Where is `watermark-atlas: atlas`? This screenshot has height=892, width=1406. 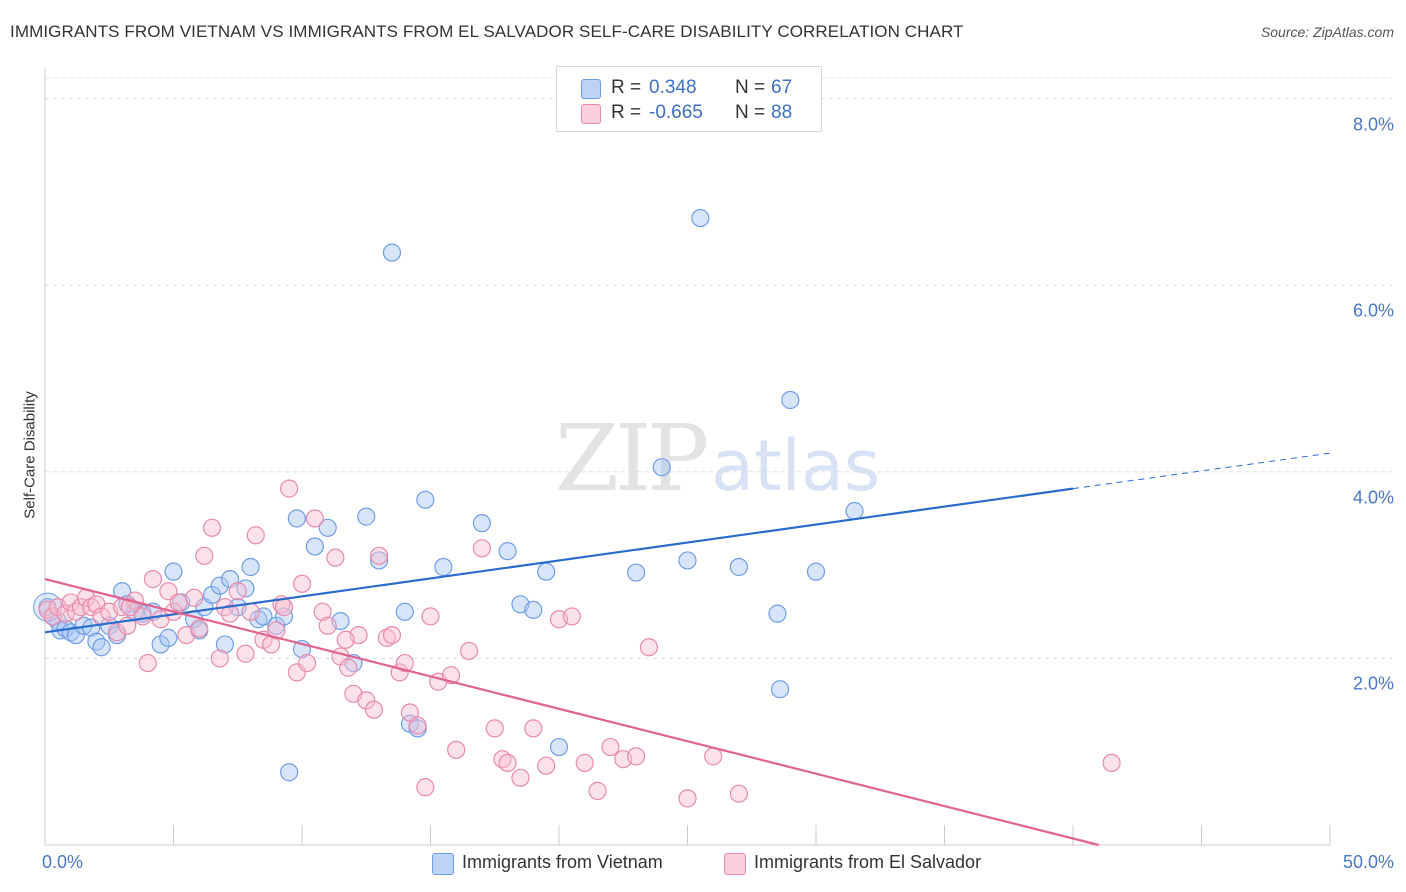
watermark-atlas: atlas is located at coordinates (796, 466).